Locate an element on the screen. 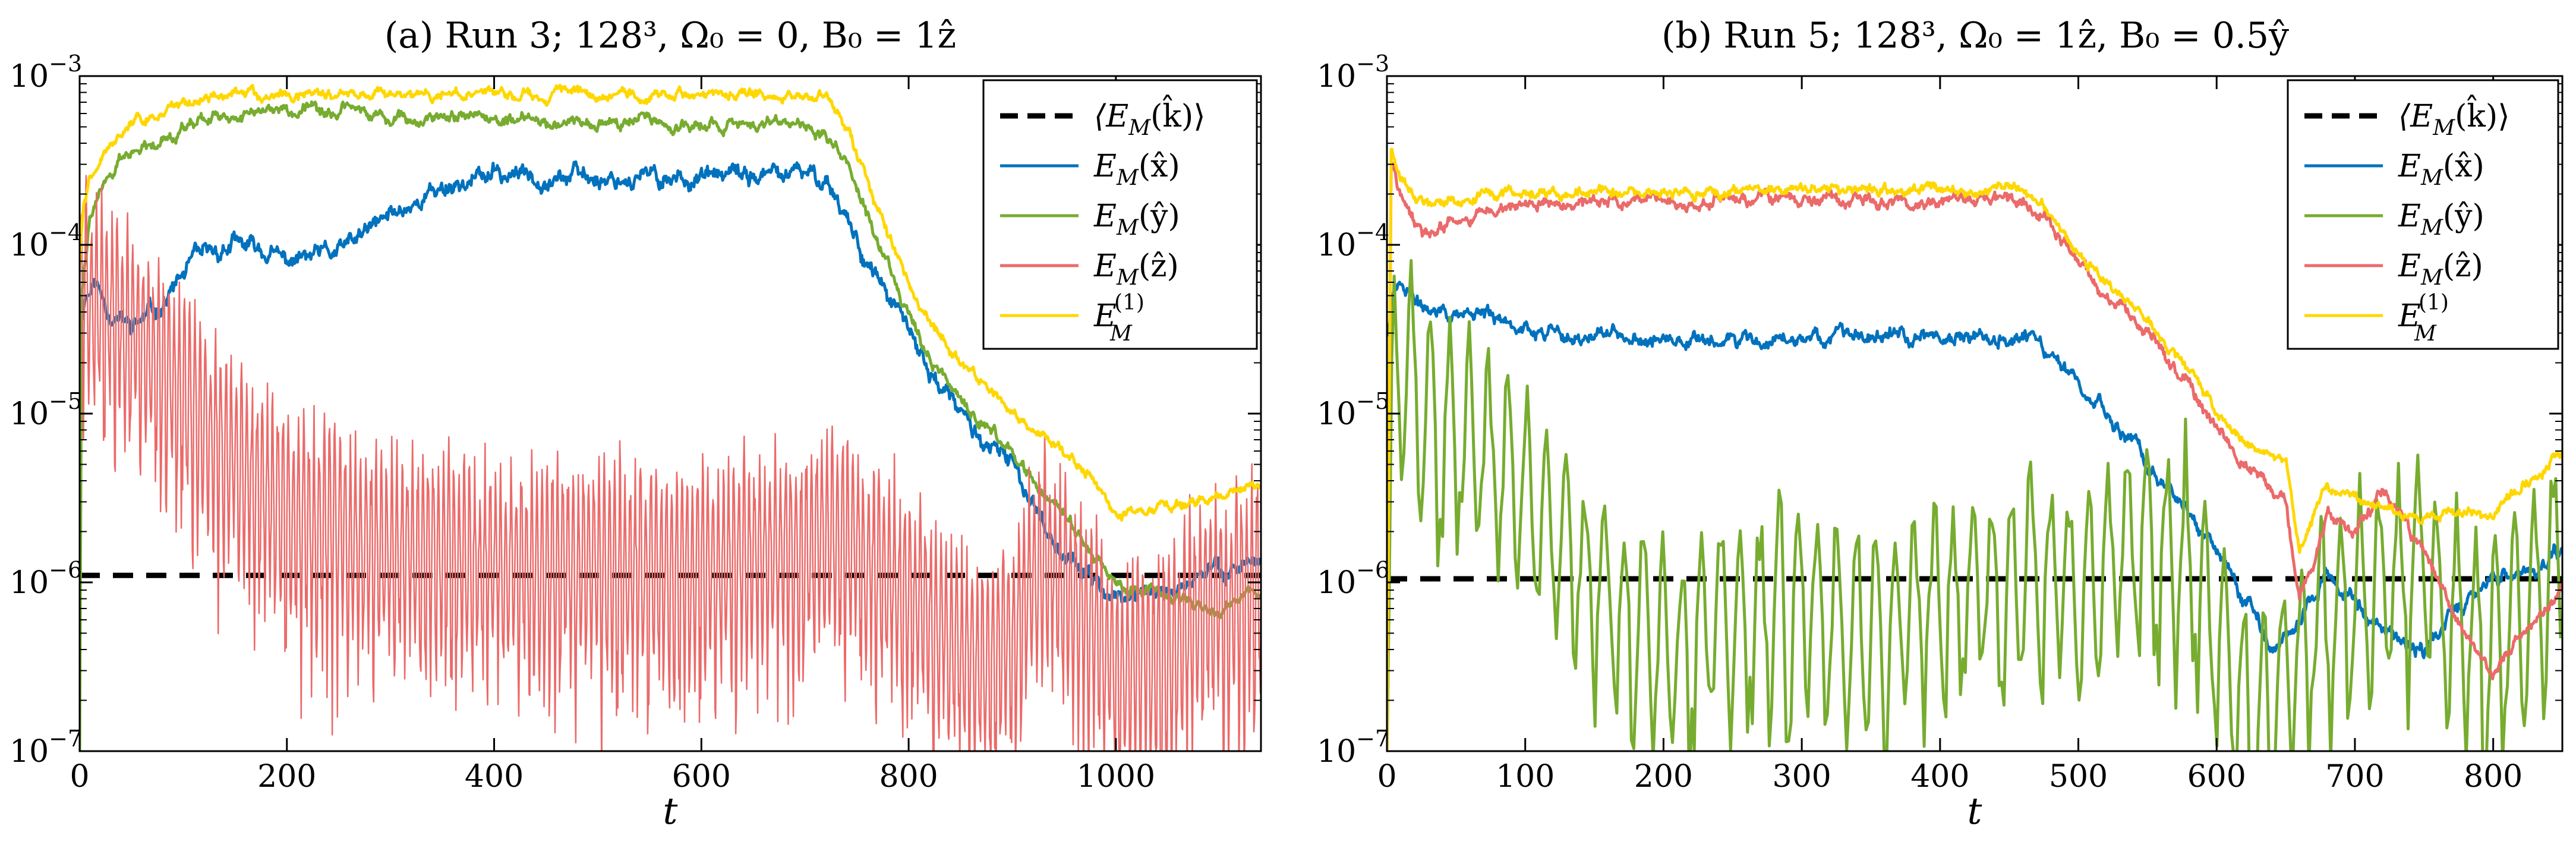 The width and height of the screenshot is (2576, 848). chart-title: (a) Run 3; 128³, Ω₀ = 0, B₀ = 1ẑ is located at coordinates (670, 35).